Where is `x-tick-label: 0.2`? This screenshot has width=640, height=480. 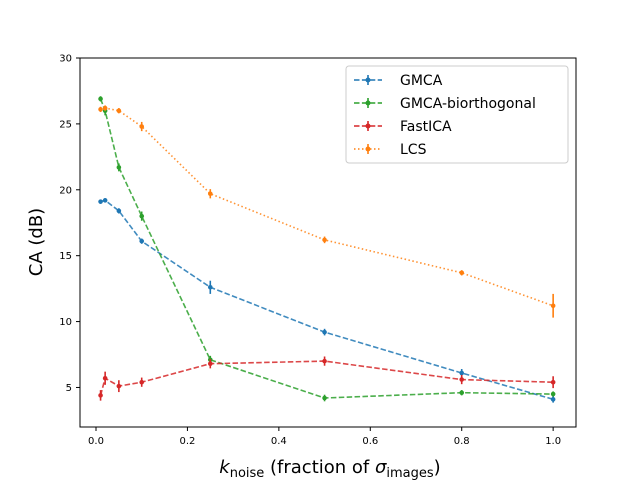
x-tick-label: 0.2 is located at coordinates (187, 441).